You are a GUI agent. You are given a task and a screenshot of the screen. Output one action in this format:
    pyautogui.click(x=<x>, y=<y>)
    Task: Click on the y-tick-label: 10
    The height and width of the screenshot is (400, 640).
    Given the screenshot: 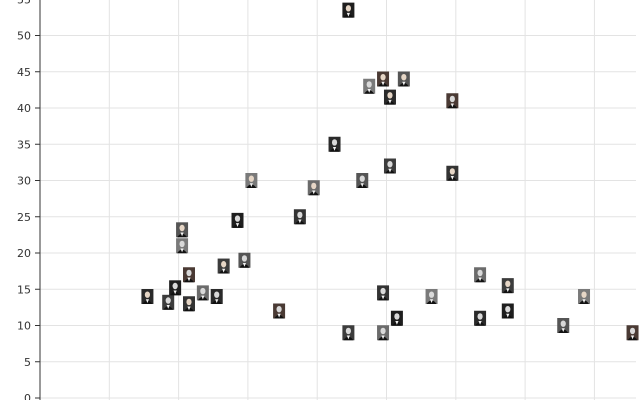 What is the action you would take?
    pyautogui.click(x=24, y=326)
    